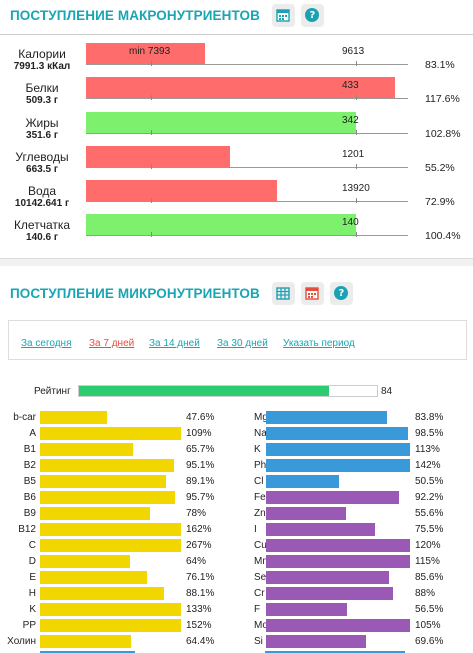  Describe the element at coordinates (350, 120) in the screenshot. I see `norm-value: 342` at that location.